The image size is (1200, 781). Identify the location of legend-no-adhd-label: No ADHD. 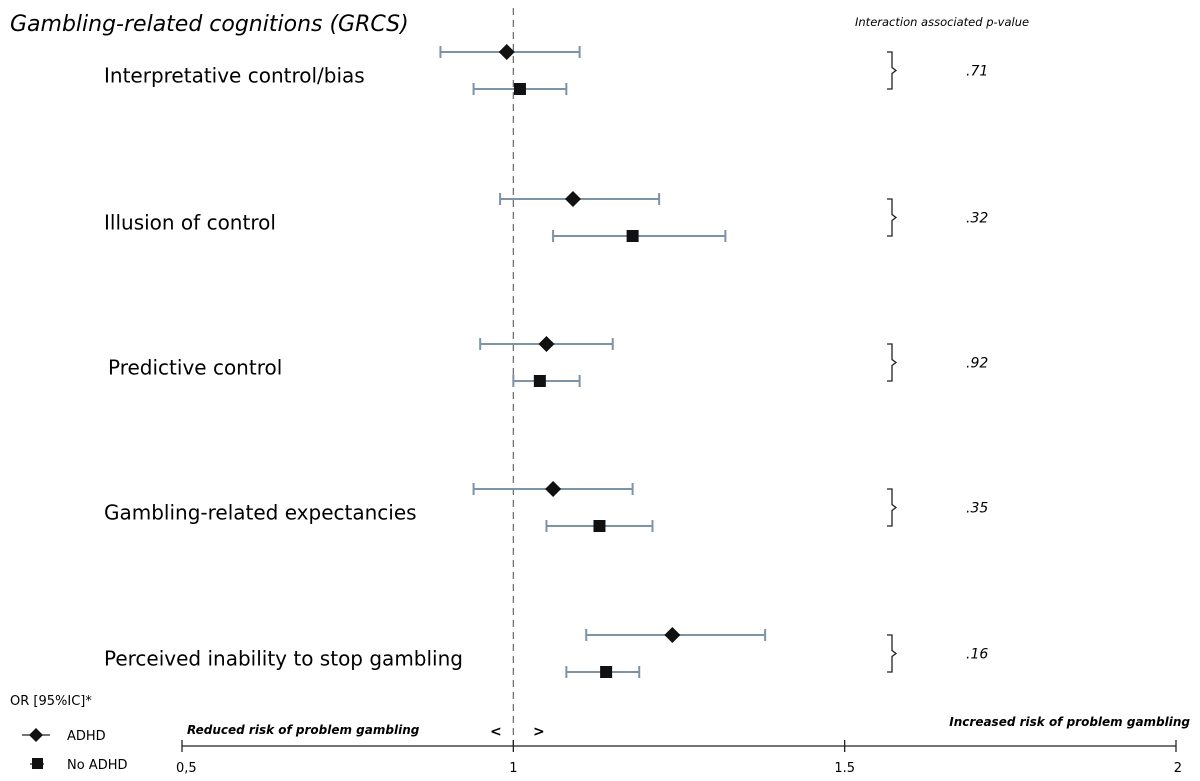
(97, 765).